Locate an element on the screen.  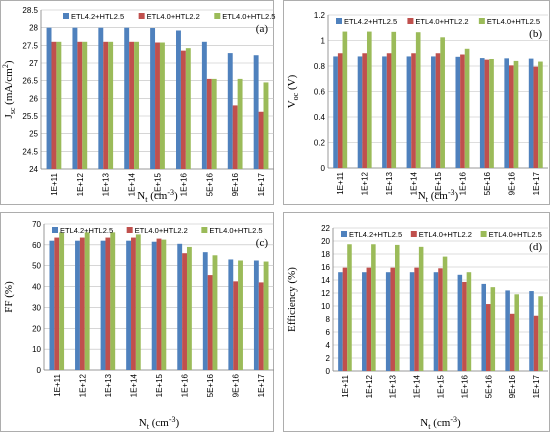
y-tick-label: 28.5 is located at coordinates (30, 10).